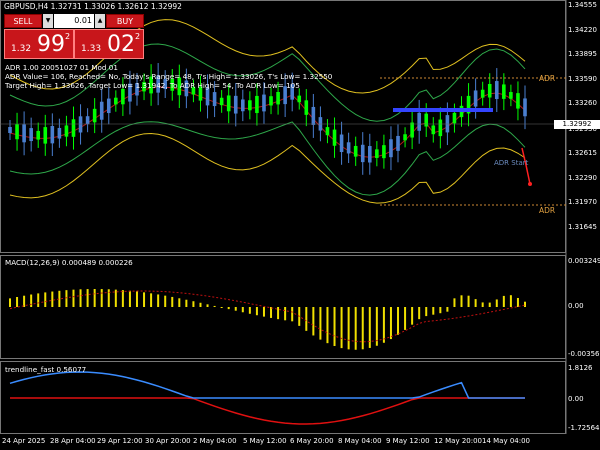 The width and height of the screenshot is (600, 450). Describe the element at coordinates (61, 67) in the screenshot. I see `adr-info-line-1: ADR 1.00 20051027 01 Mod 01` at that location.